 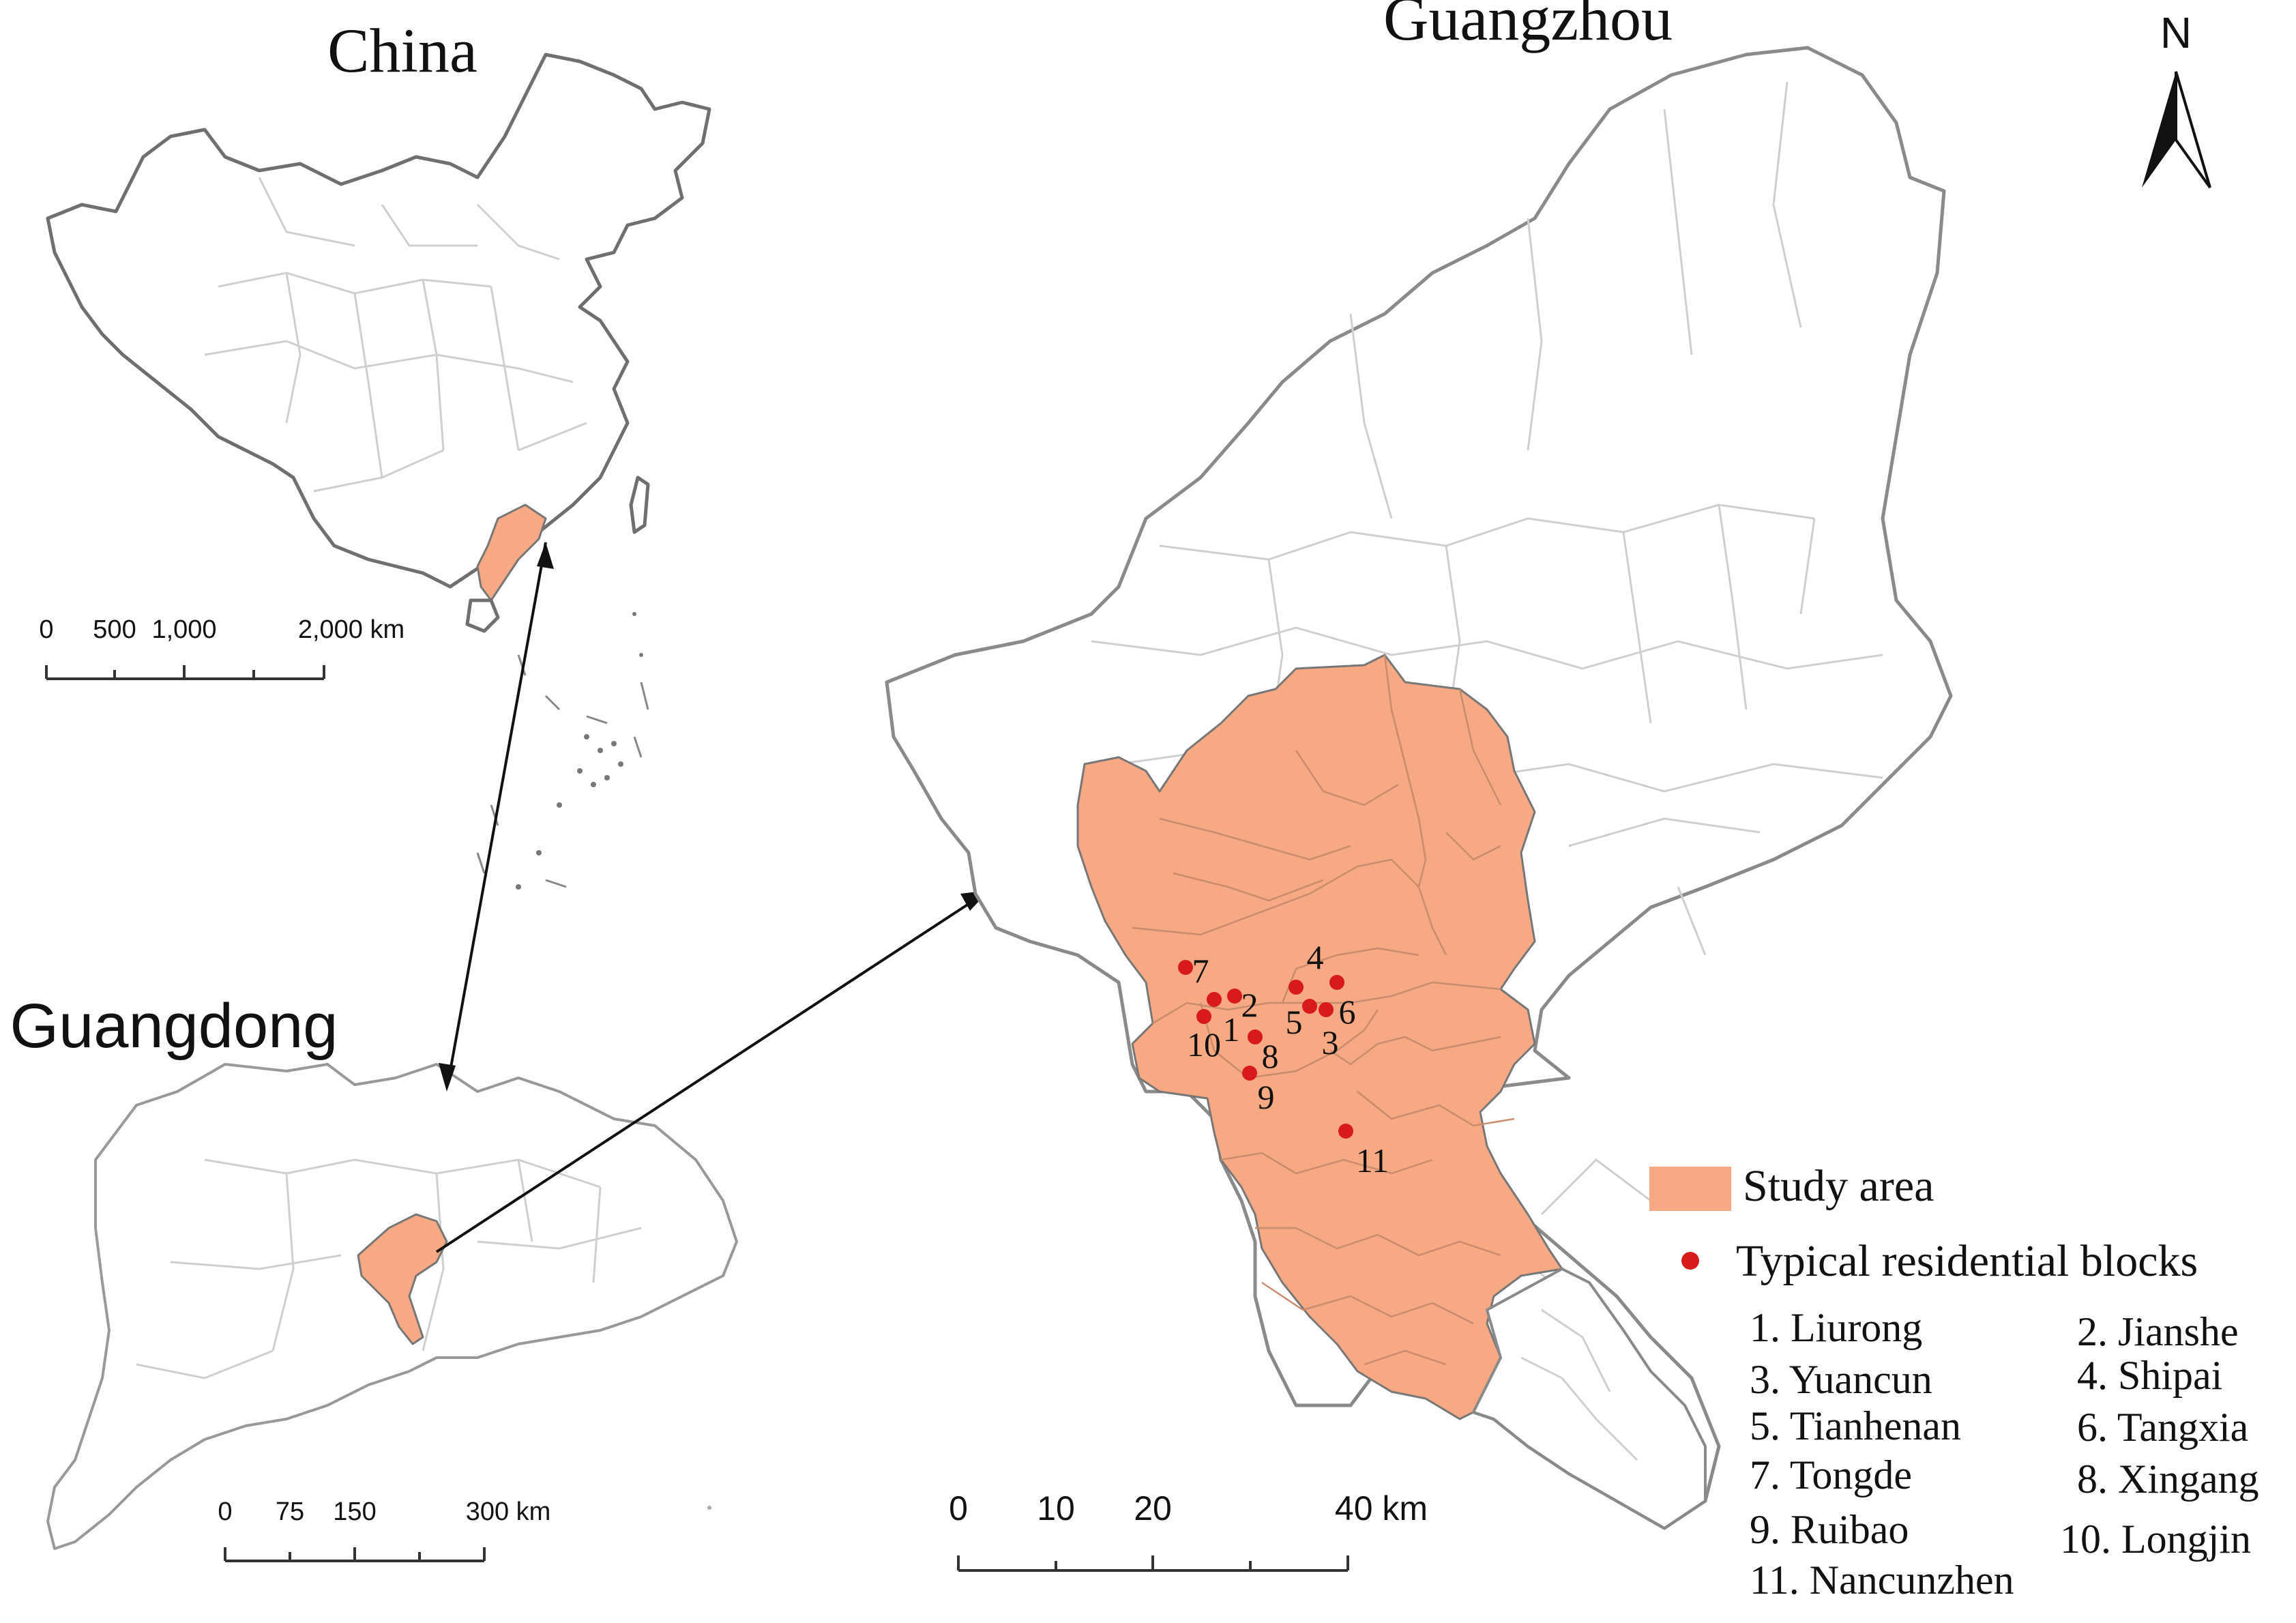 I want to click on guangzhou-scale-bar: 0 10 20 40 km, so click(x=1188, y=1530).